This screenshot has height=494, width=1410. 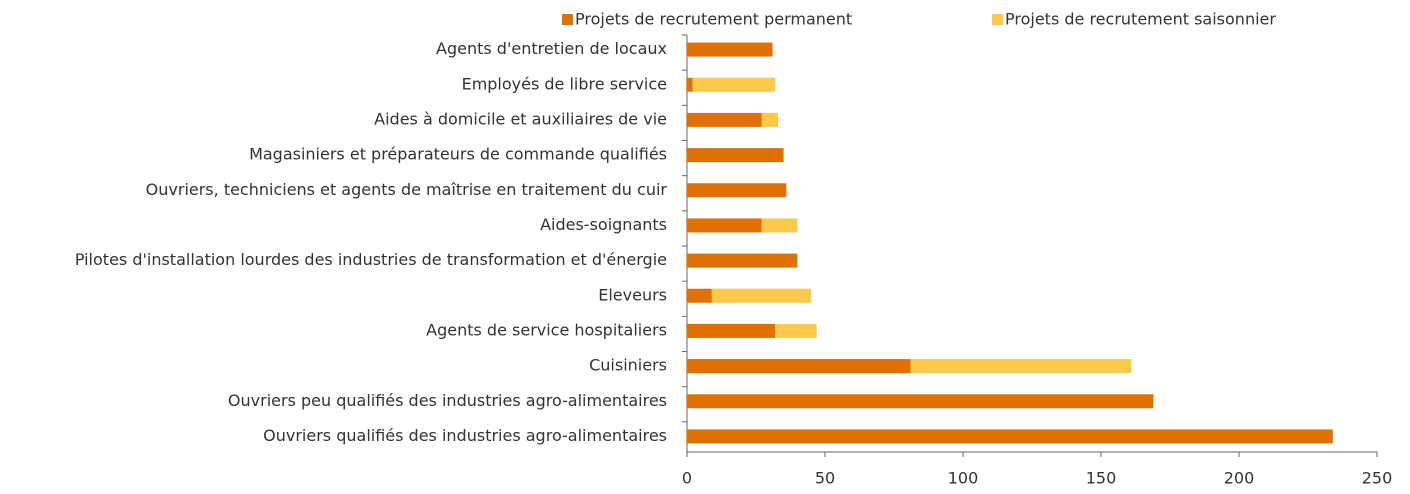 What do you see at coordinates (825, 478) in the screenshot?
I see `x-tick-label: 50` at bounding box center [825, 478].